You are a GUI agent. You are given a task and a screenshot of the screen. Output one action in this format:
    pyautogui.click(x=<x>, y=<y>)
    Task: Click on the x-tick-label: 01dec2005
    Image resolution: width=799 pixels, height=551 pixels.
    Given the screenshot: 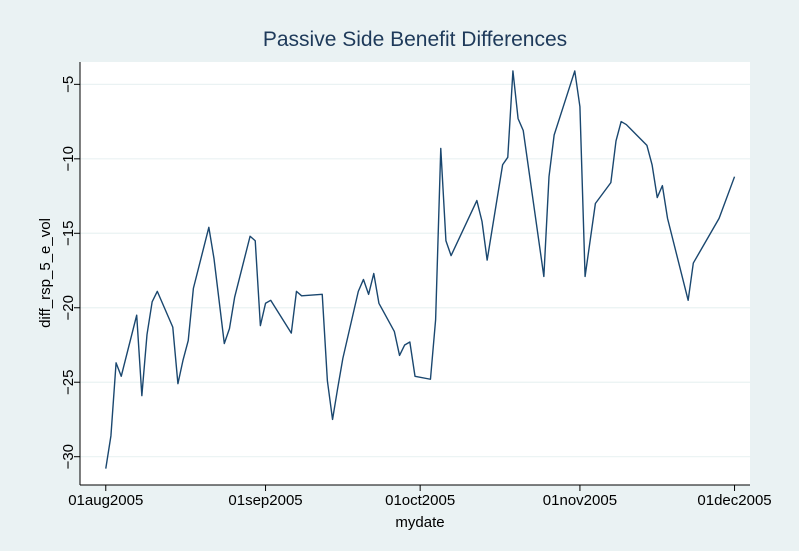 What is the action you would take?
    pyautogui.click(x=734, y=500)
    